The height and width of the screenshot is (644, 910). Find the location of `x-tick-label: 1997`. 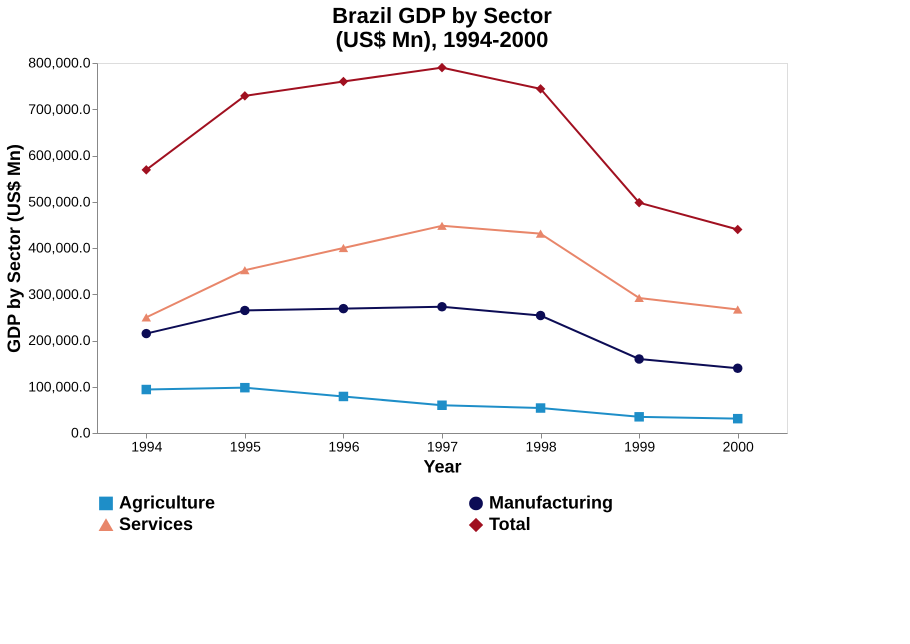

x-tick-label: 1997 is located at coordinates (442, 446).